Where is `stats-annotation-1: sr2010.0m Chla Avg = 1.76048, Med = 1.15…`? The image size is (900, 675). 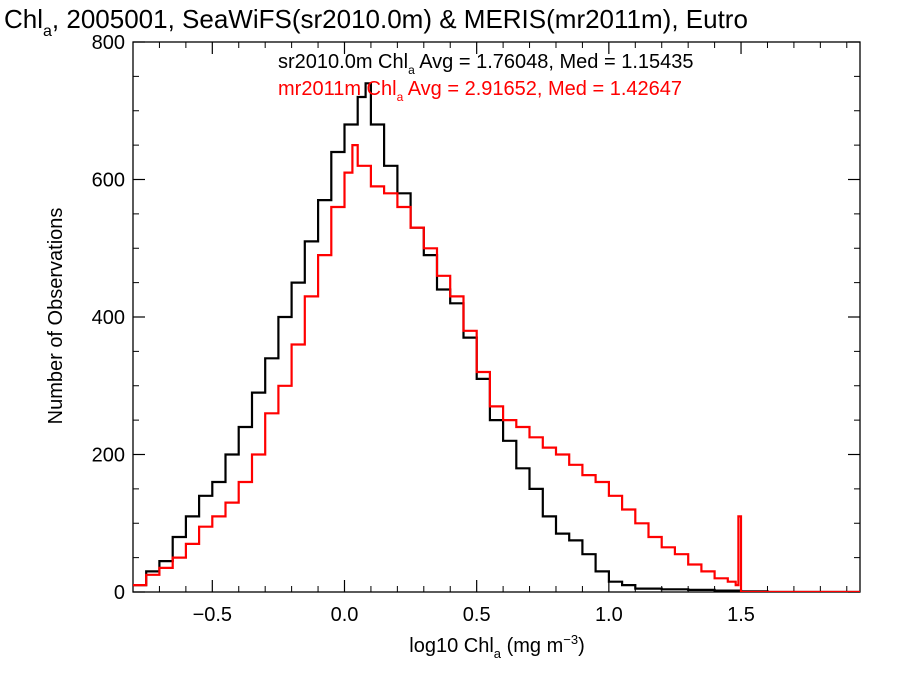 stats-annotation-1: sr2010.0m Chla Avg = 1.76048, Med = 1.15… is located at coordinates (486, 64).